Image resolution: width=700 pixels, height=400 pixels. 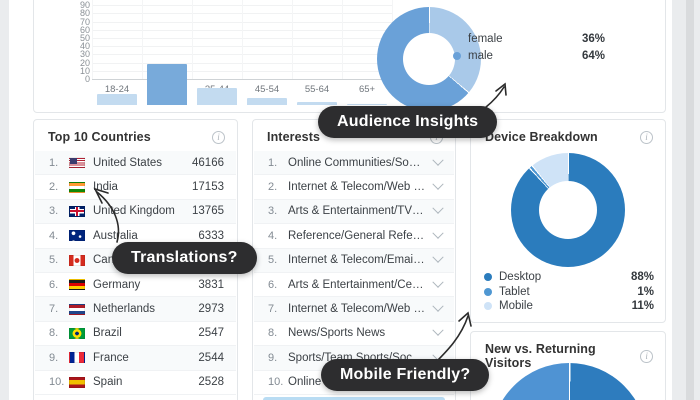 I want to click on legend-label: Mobile, so click(x=516, y=306).